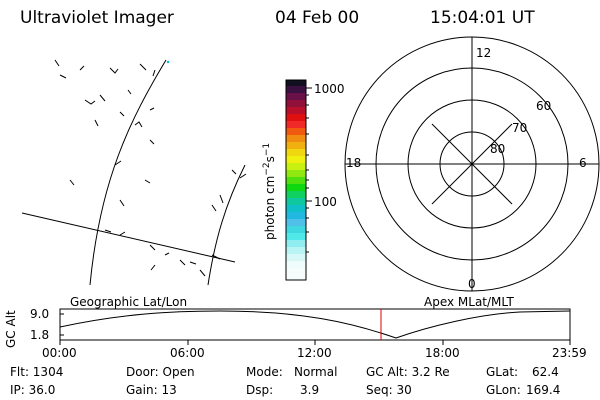 The height and width of the screenshot is (400, 600). Describe the element at coordinates (498, 149) in the screenshot. I see `lat-label-80: 80` at that location.